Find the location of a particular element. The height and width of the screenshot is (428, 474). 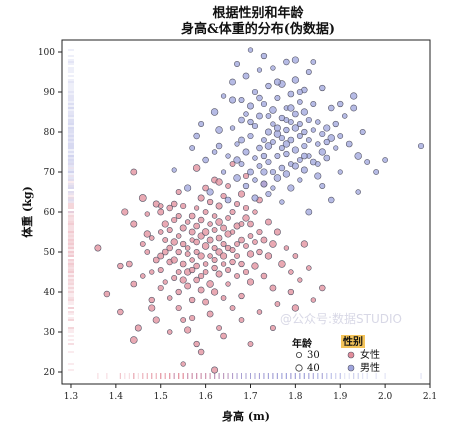

x-tick-label: 1.4 is located at coordinates (116, 397).